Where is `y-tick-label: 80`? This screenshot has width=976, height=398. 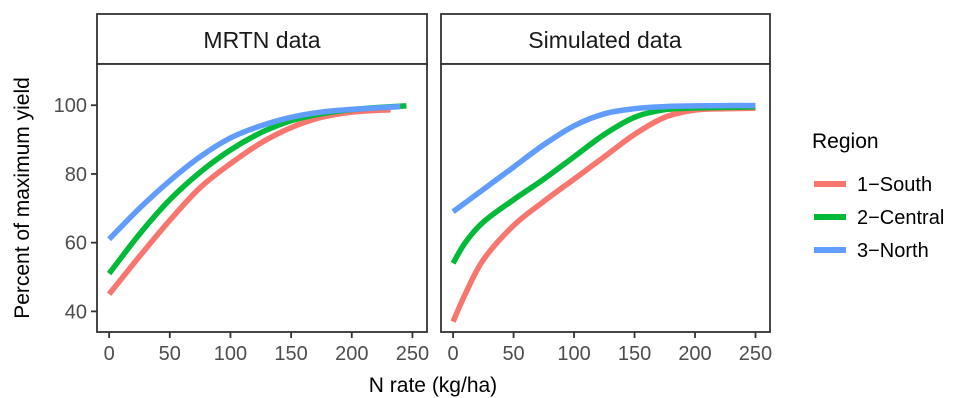
y-tick-label: 80 is located at coordinates (76, 175).